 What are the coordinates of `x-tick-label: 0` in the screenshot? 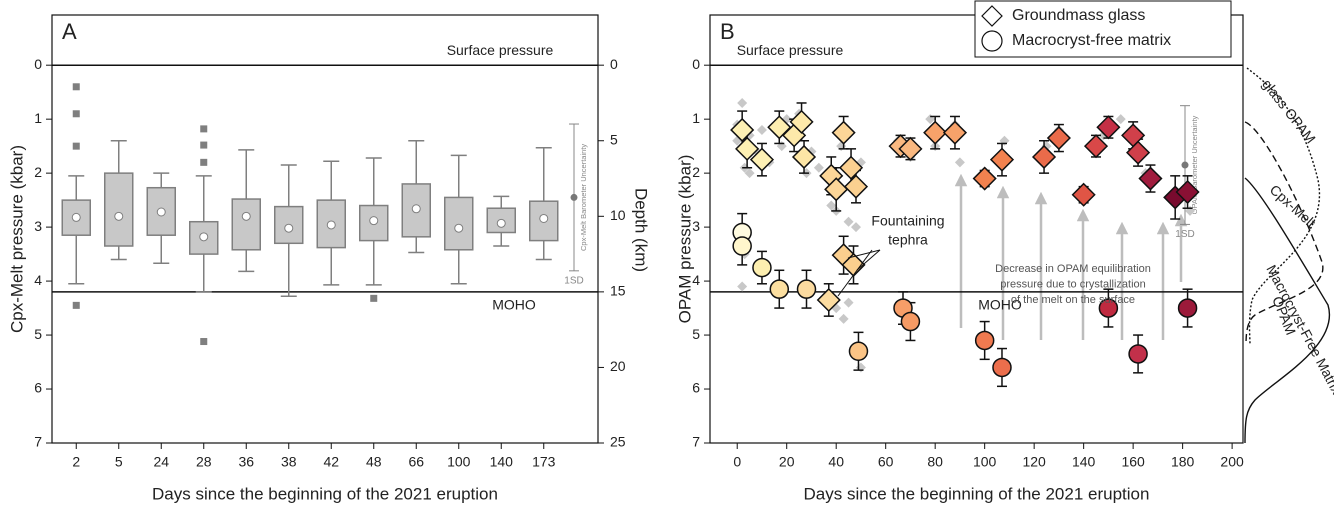 It's located at (737, 462).